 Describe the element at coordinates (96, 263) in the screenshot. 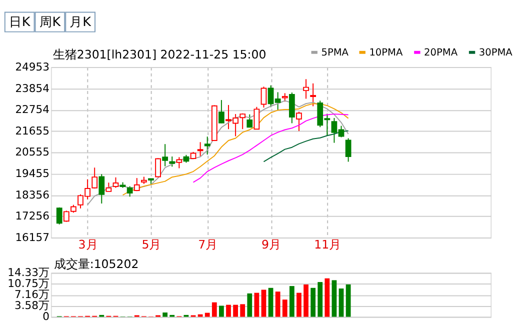

I see `chart-title: 成交量:105202` at that location.